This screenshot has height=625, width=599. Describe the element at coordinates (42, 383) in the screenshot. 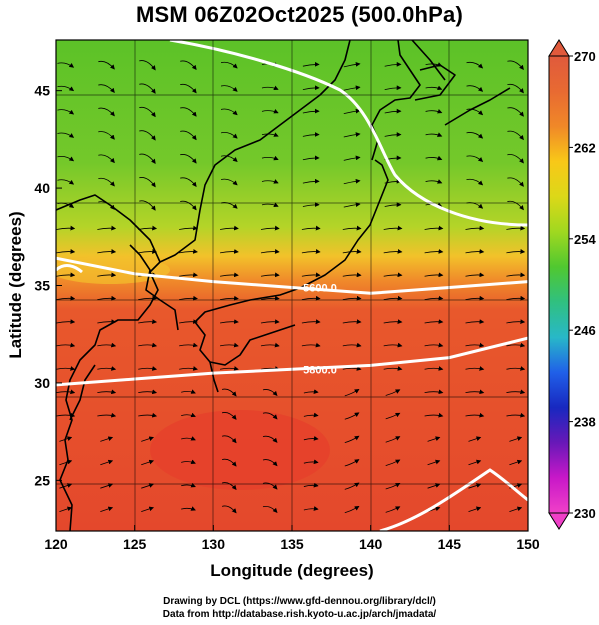

I see `y-tick-label: 30` at that location.